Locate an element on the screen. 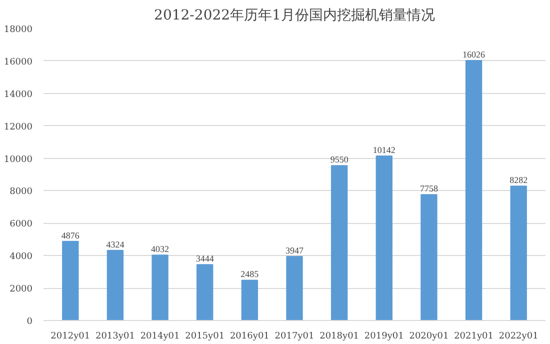 The image size is (550, 344). data-label: 3444 is located at coordinates (205, 259).